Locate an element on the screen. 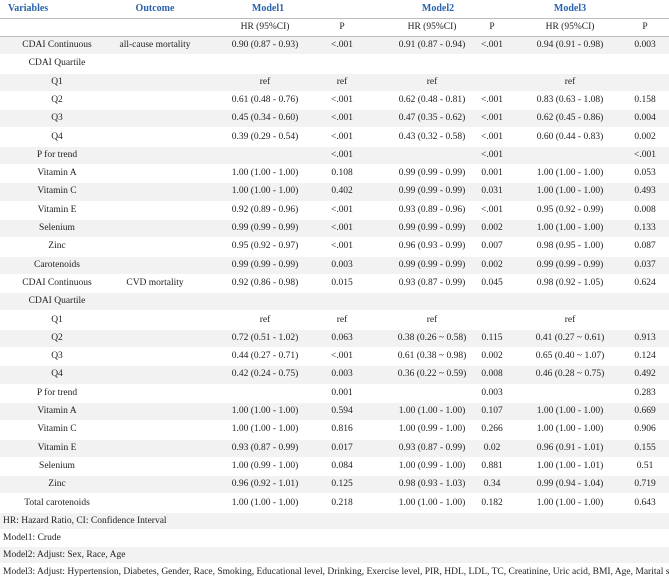 The width and height of the screenshot is (669, 581). table-cell: 0.266 is located at coordinates (492, 429).